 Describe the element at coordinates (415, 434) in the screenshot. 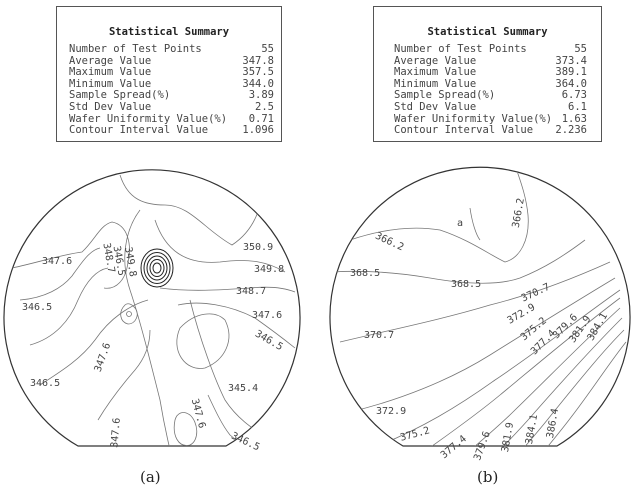

I see `contour-label: 375.2` at that location.